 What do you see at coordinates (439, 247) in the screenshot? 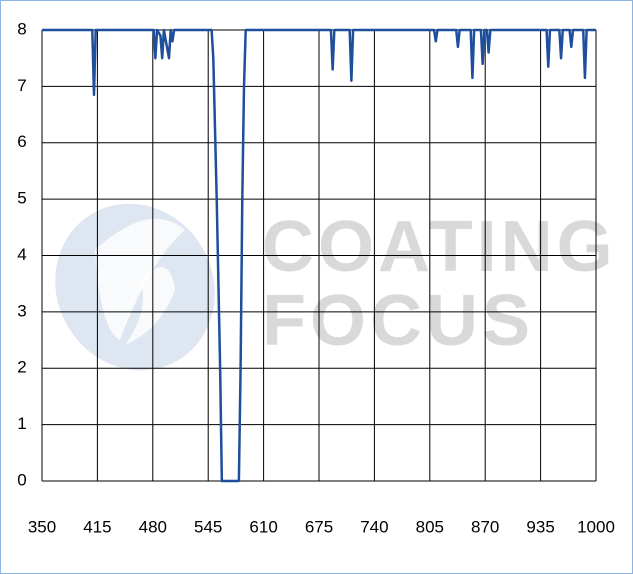
I see `watermark-line: COATING` at bounding box center [439, 247].